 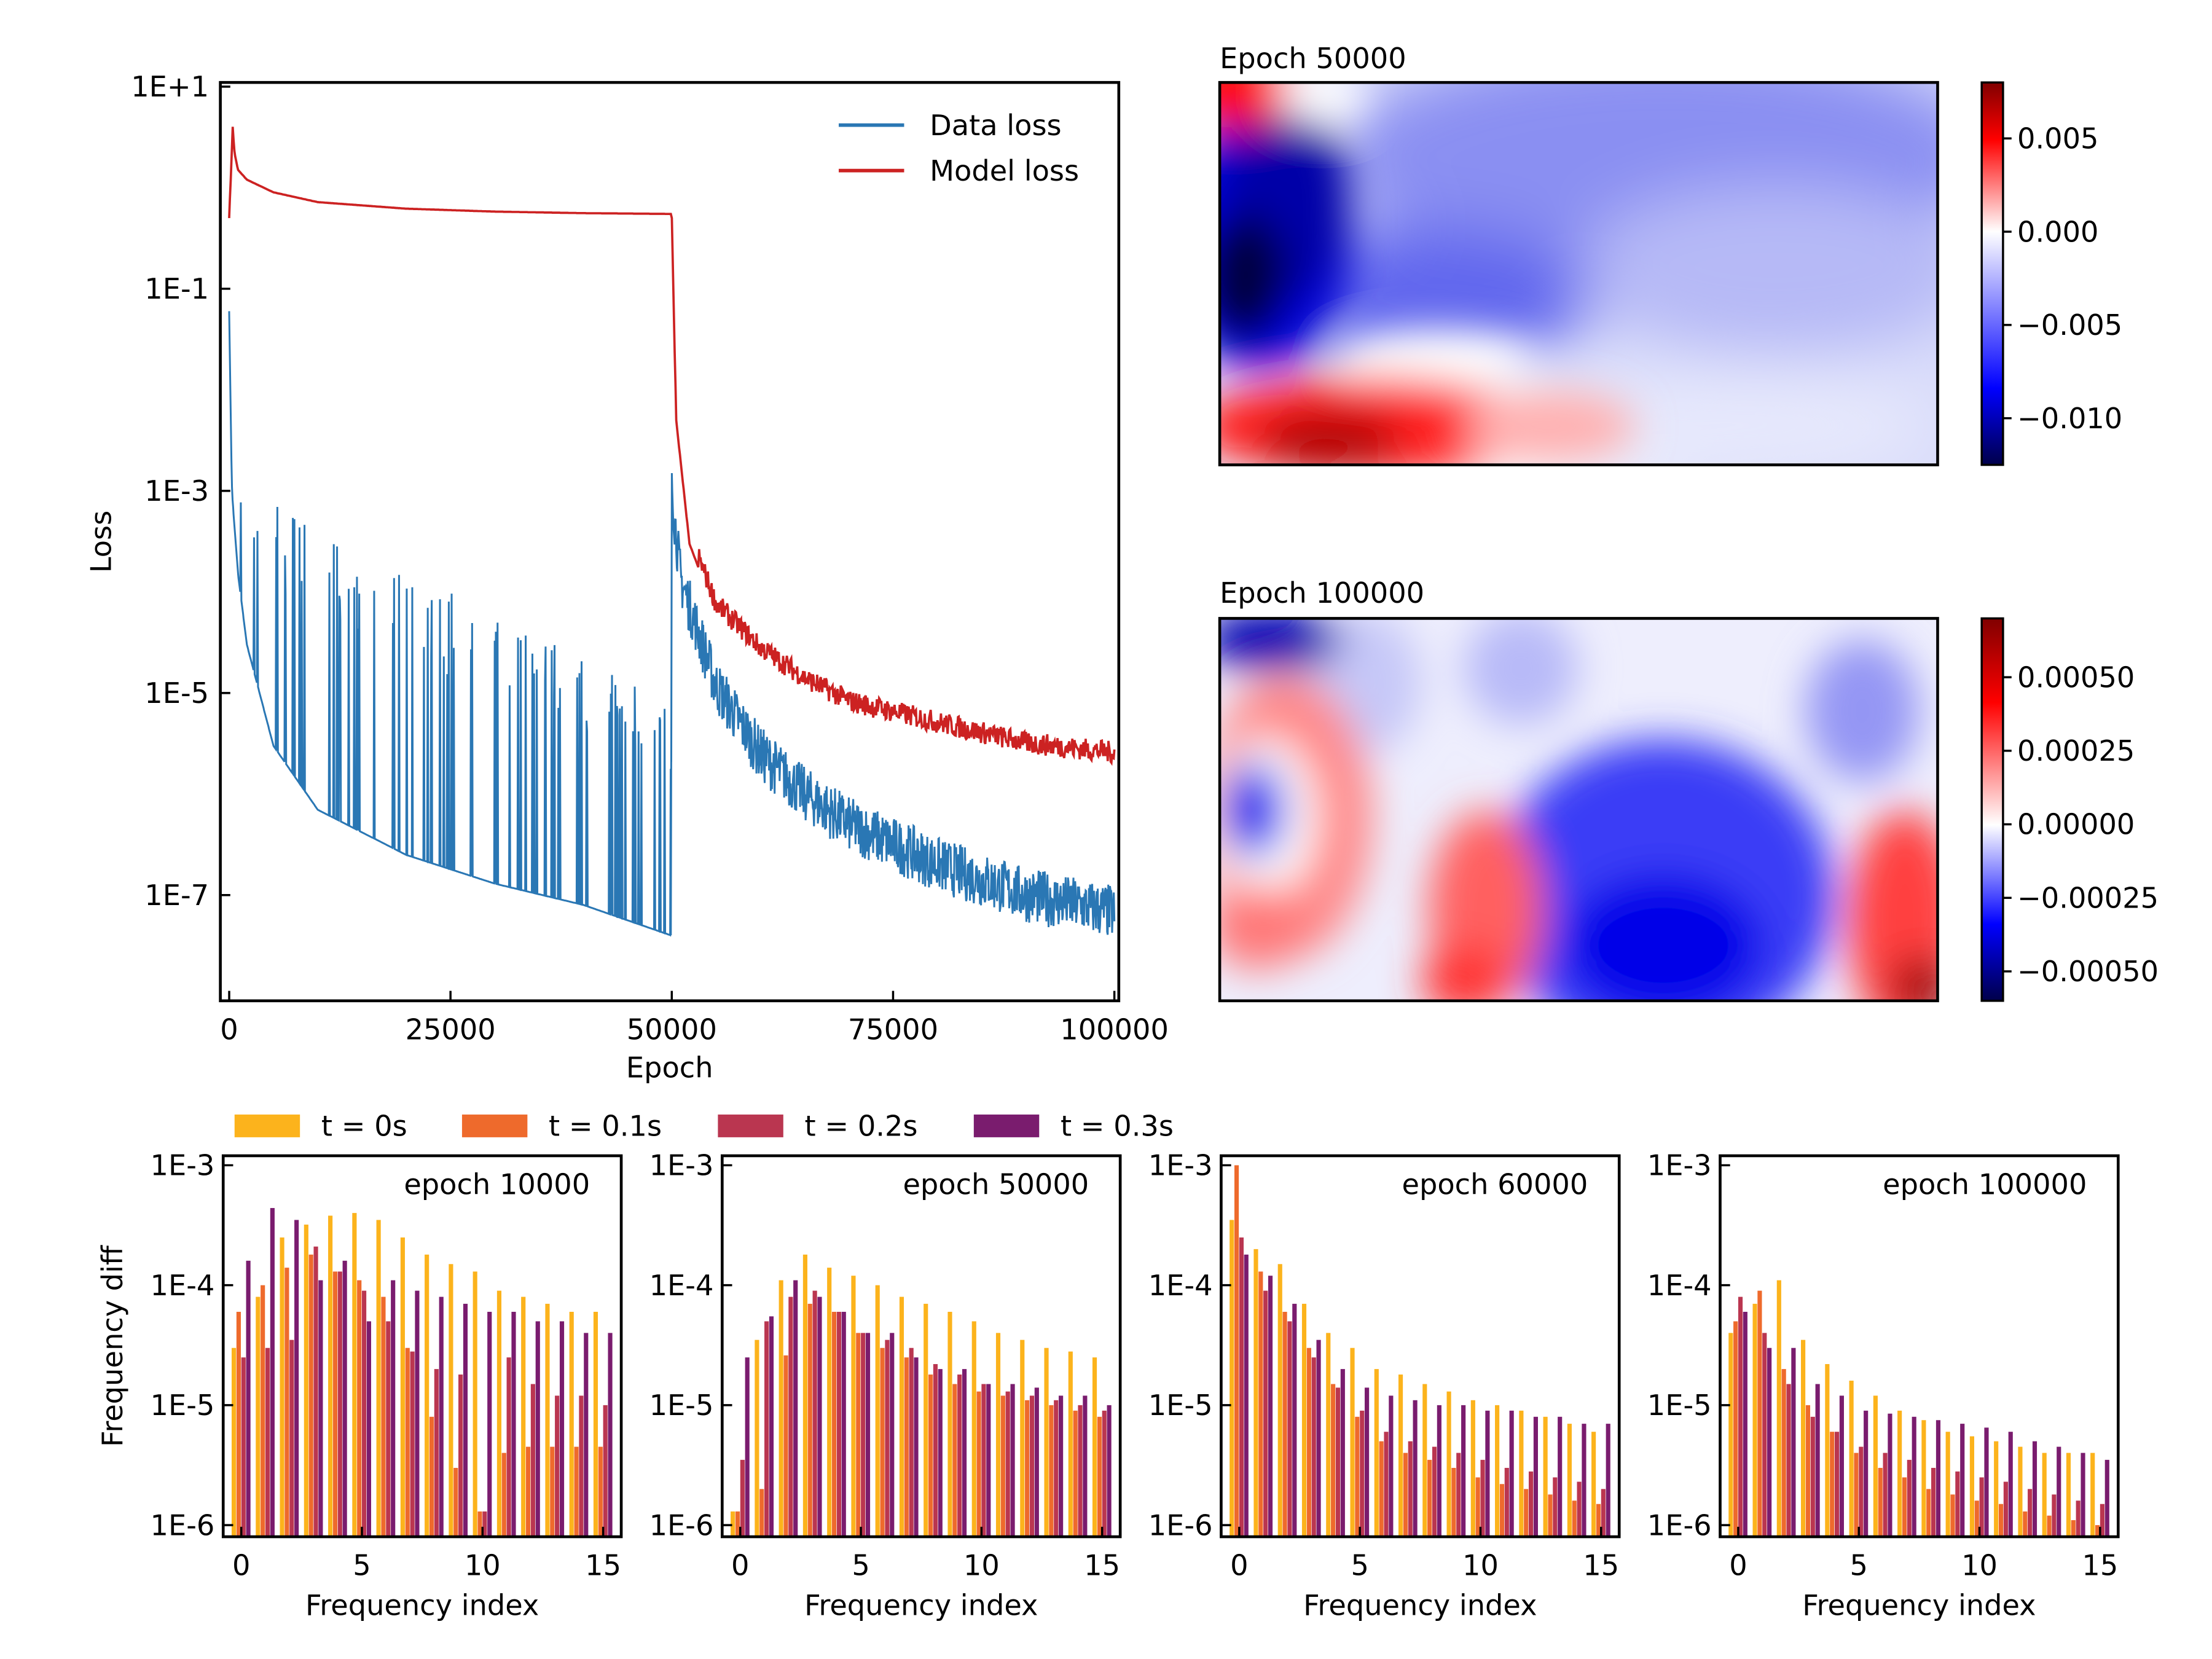 What do you see at coordinates (170, 86) in the screenshot?
I see `loss-y-tick-label: 1E+1` at bounding box center [170, 86].